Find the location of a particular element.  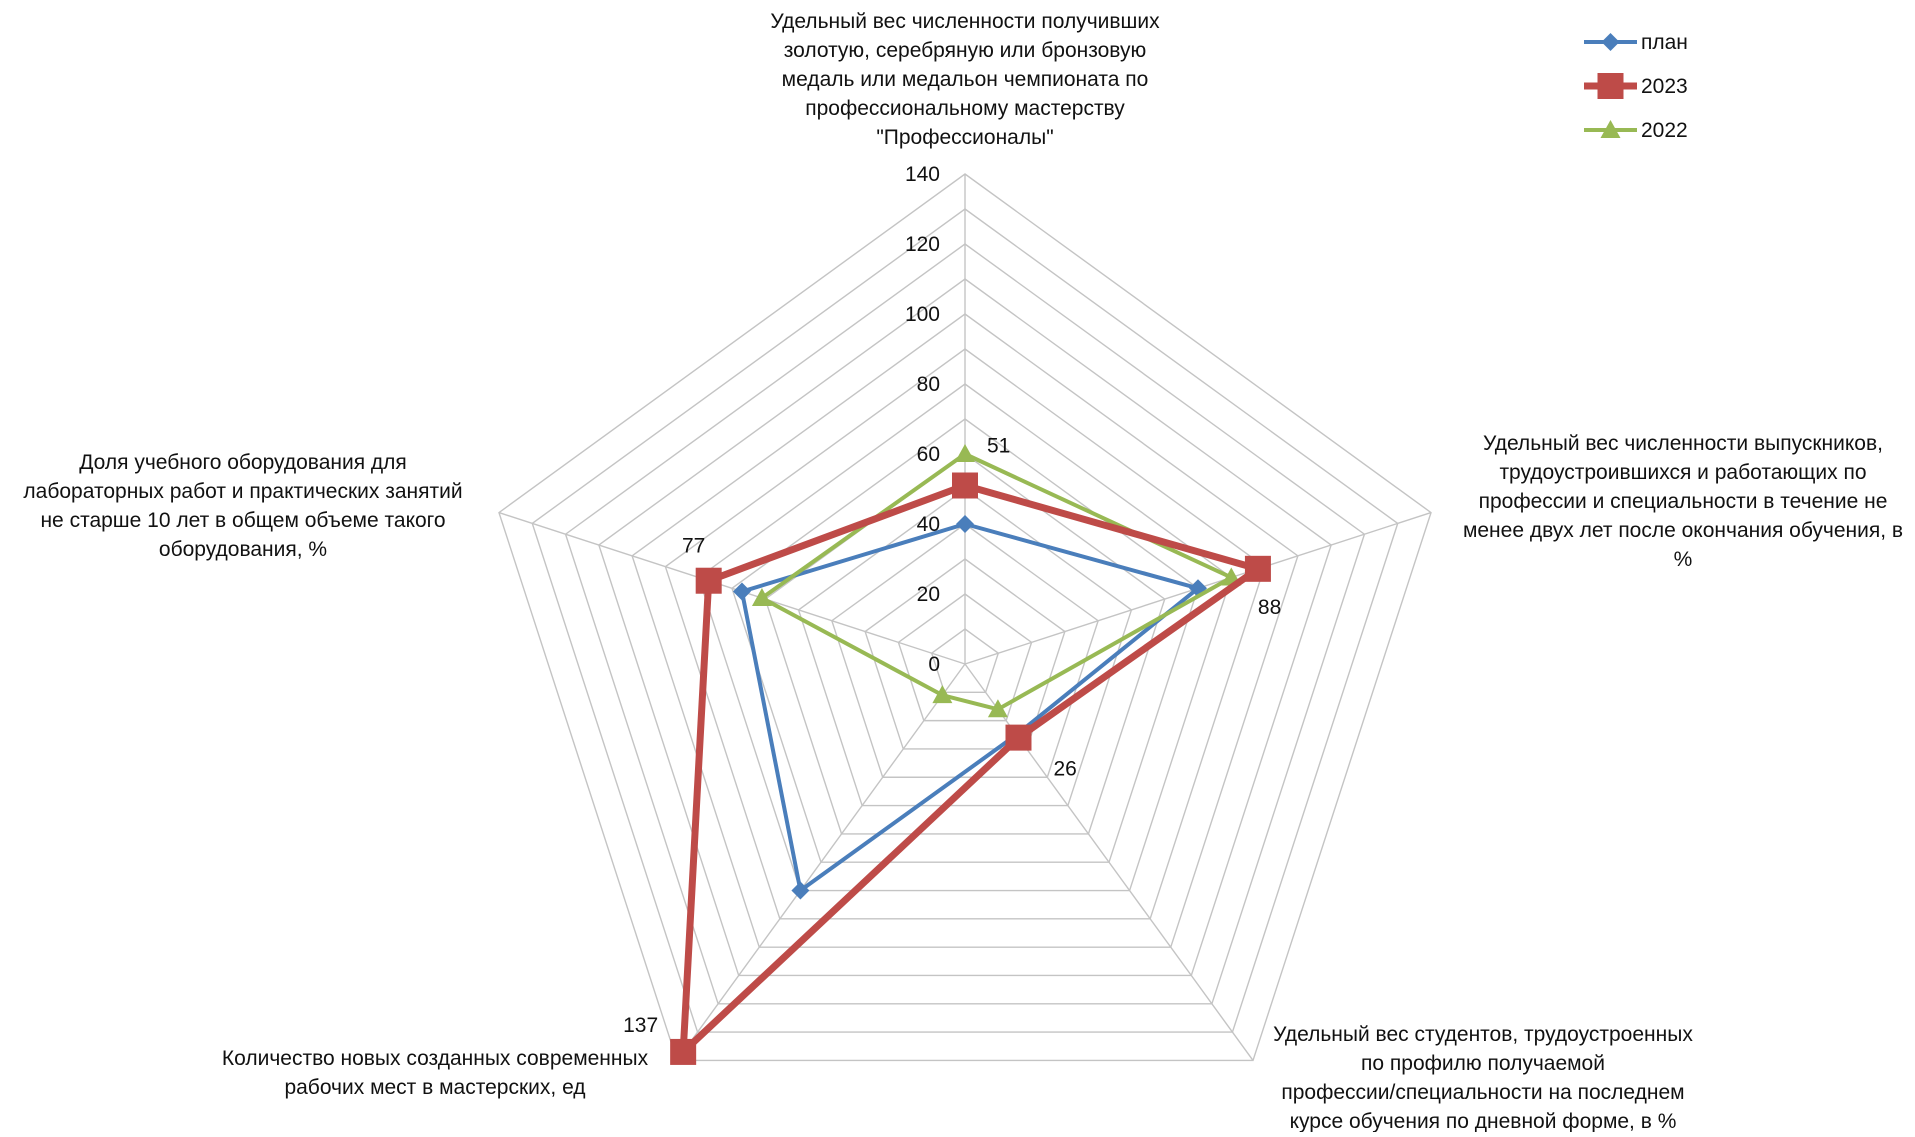

axis-label-line: оборудования, % is located at coordinates (243, 549).